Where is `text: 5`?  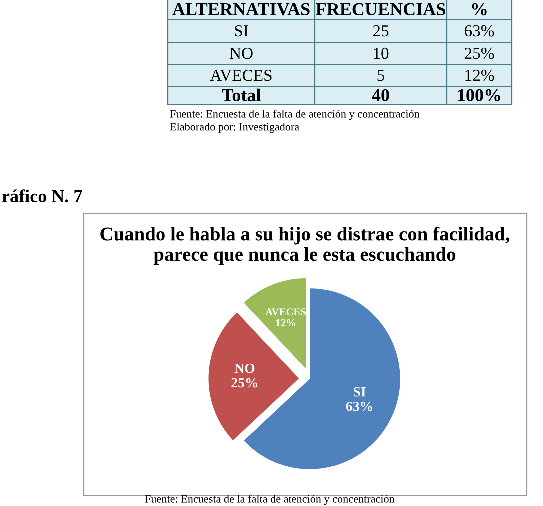
text: 5 is located at coordinates (381, 76).